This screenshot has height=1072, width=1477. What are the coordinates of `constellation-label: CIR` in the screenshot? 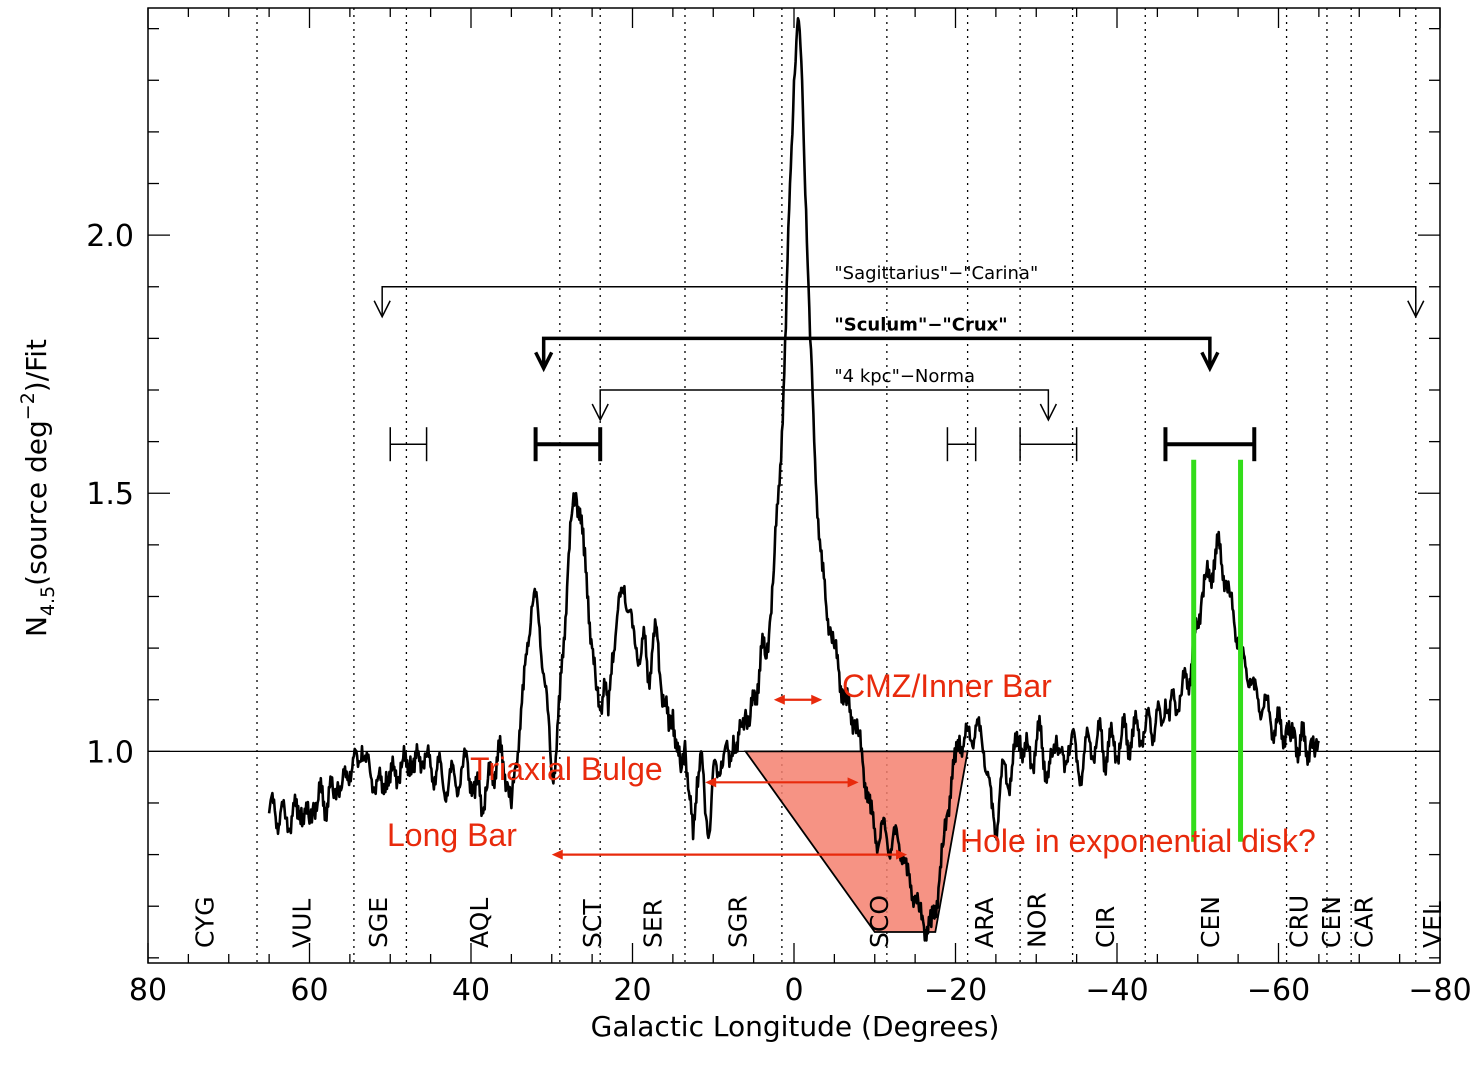 It's located at (1105, 927).